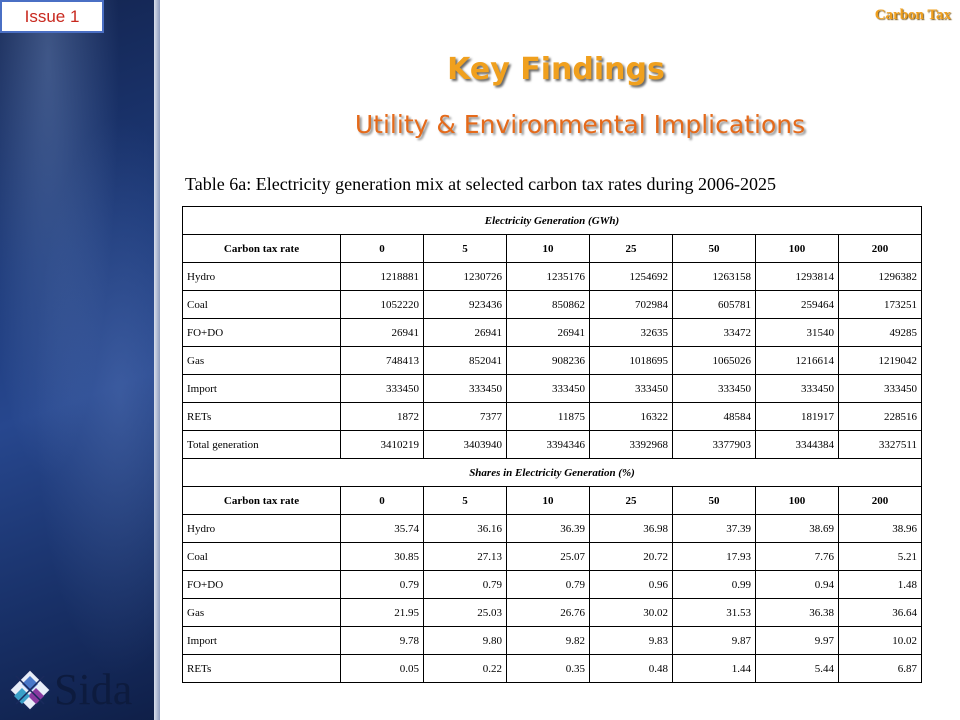 The image size is (960, 720). I want to click on row-label-cell: Gas, so click(261, 612).